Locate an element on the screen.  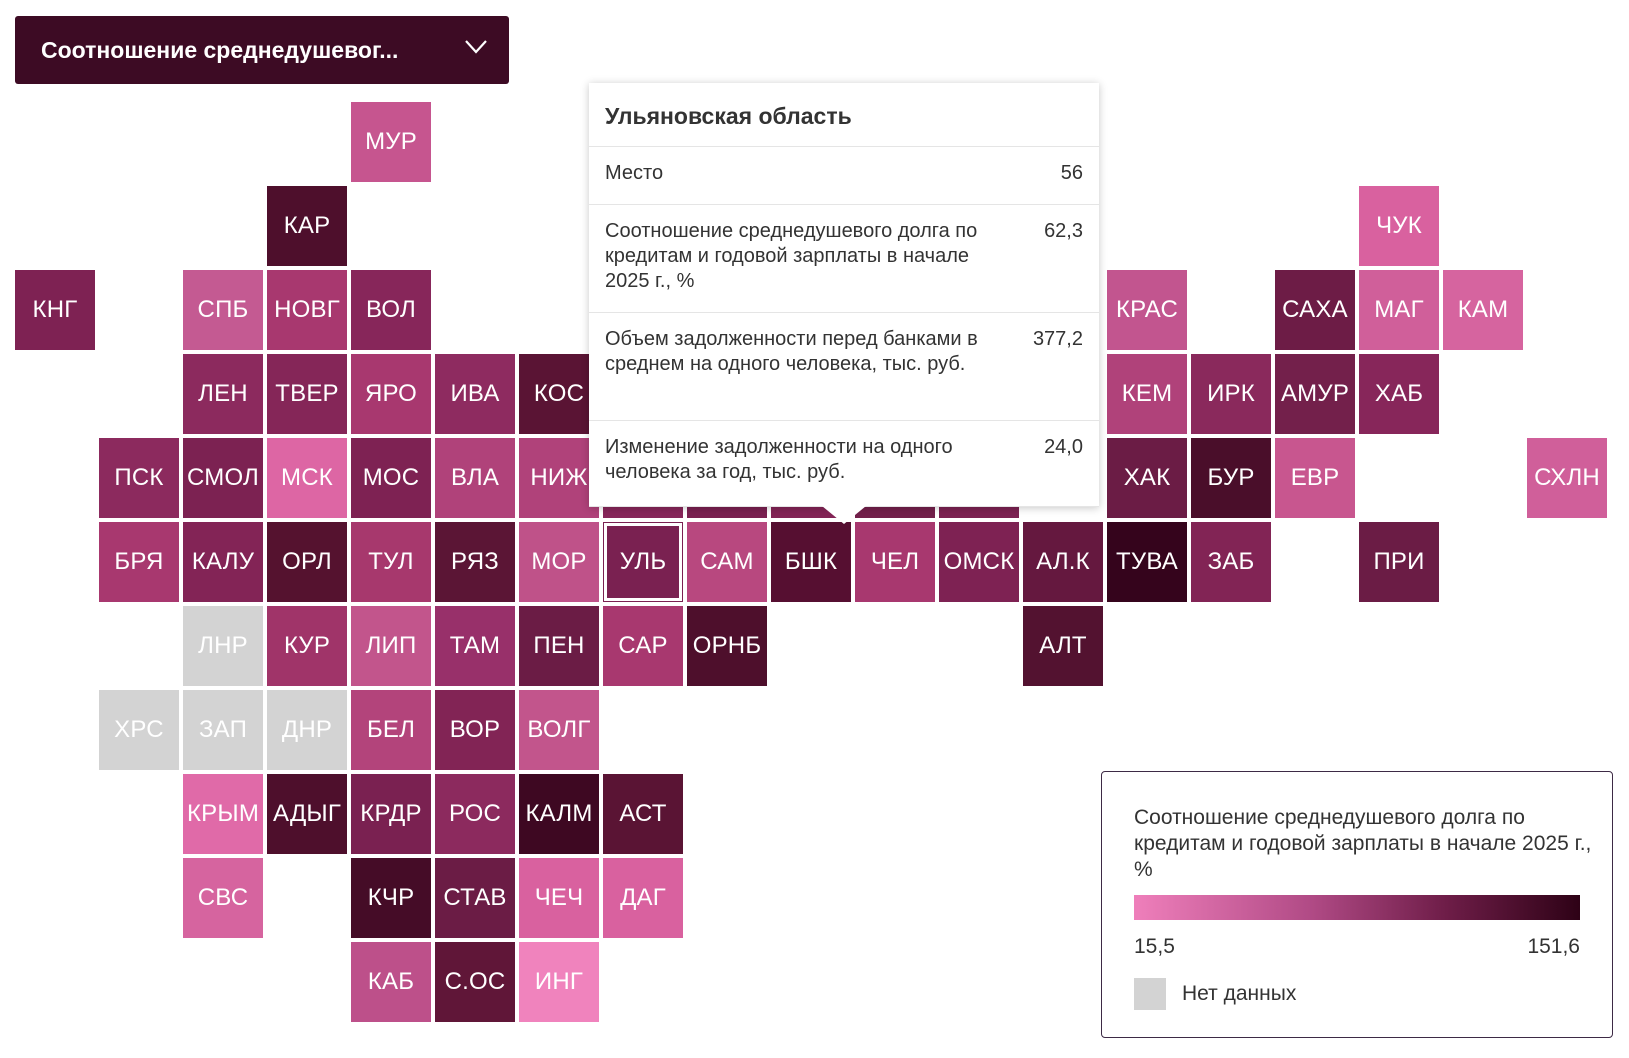
region-tile-БРЯ: БРЯ is located at coordinates (139, 562).